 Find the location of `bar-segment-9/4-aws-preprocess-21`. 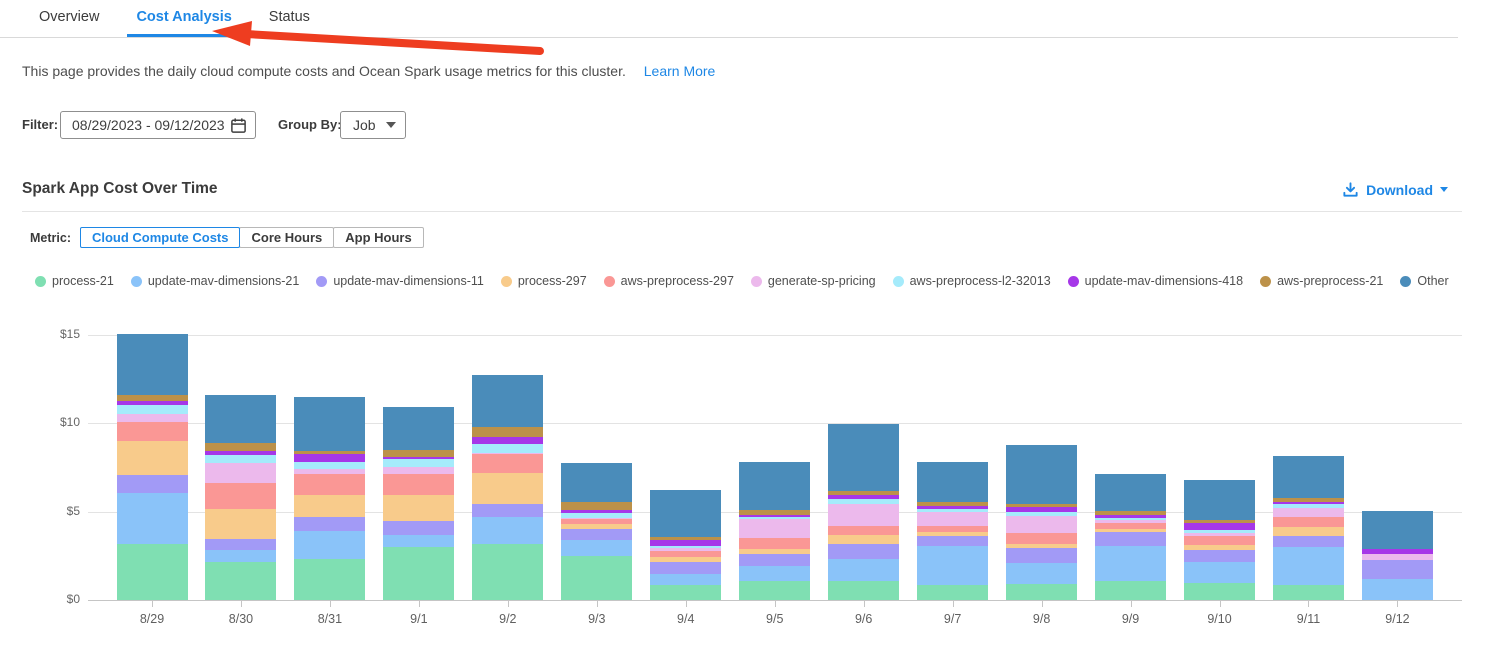

bar-segment-9/4-aws-preprocess-21 is located at coordinates (686, 538).